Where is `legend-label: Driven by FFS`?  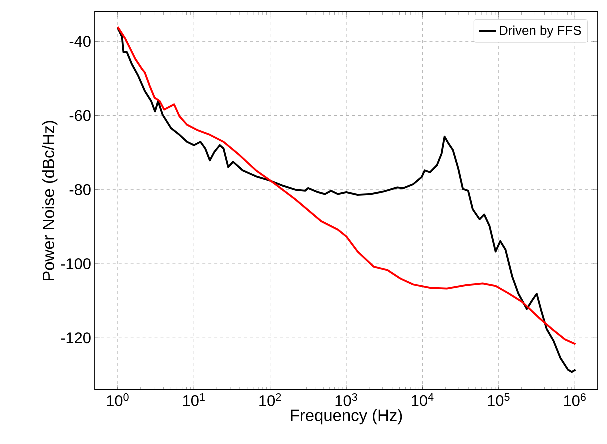 legend-label: Driven by FFS is located at coordinates (541, 32).